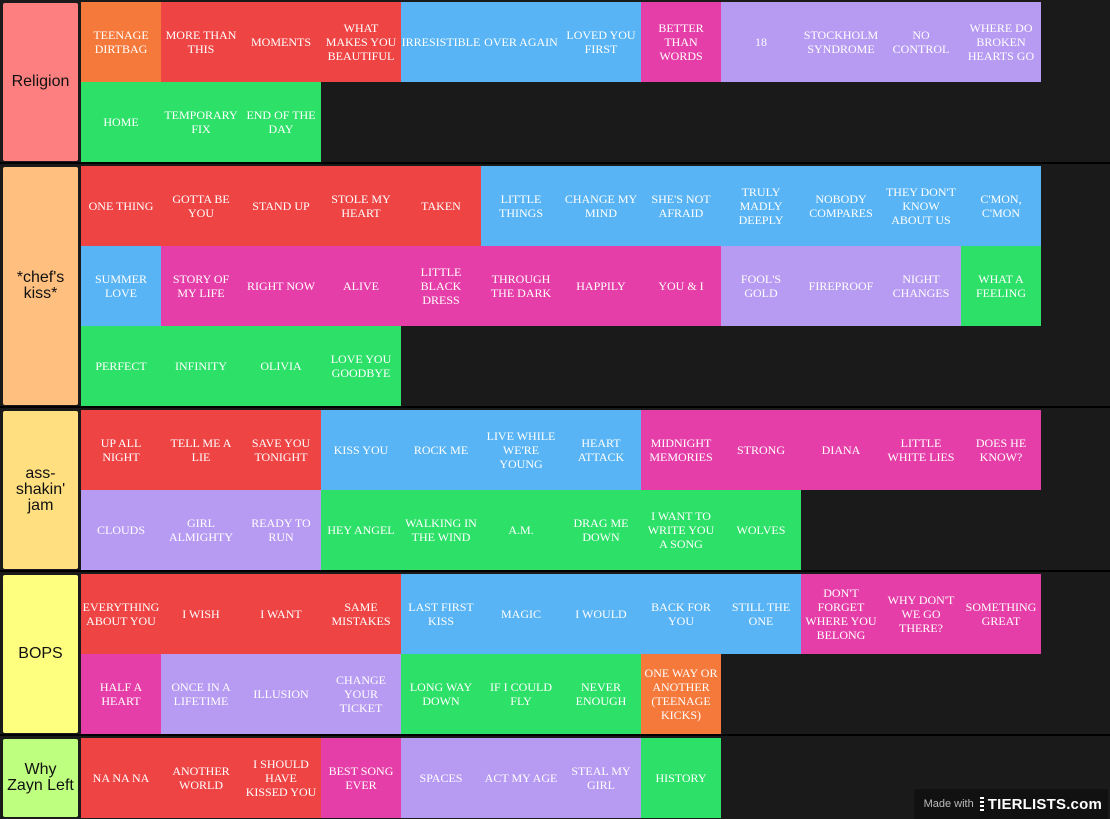 The image size is (1110, 819). What do you see at coordinates (361, 366) in the screenshot?
I see `tier-item: LOVE YOU GOODBYE` at bounding box center [361, 366].